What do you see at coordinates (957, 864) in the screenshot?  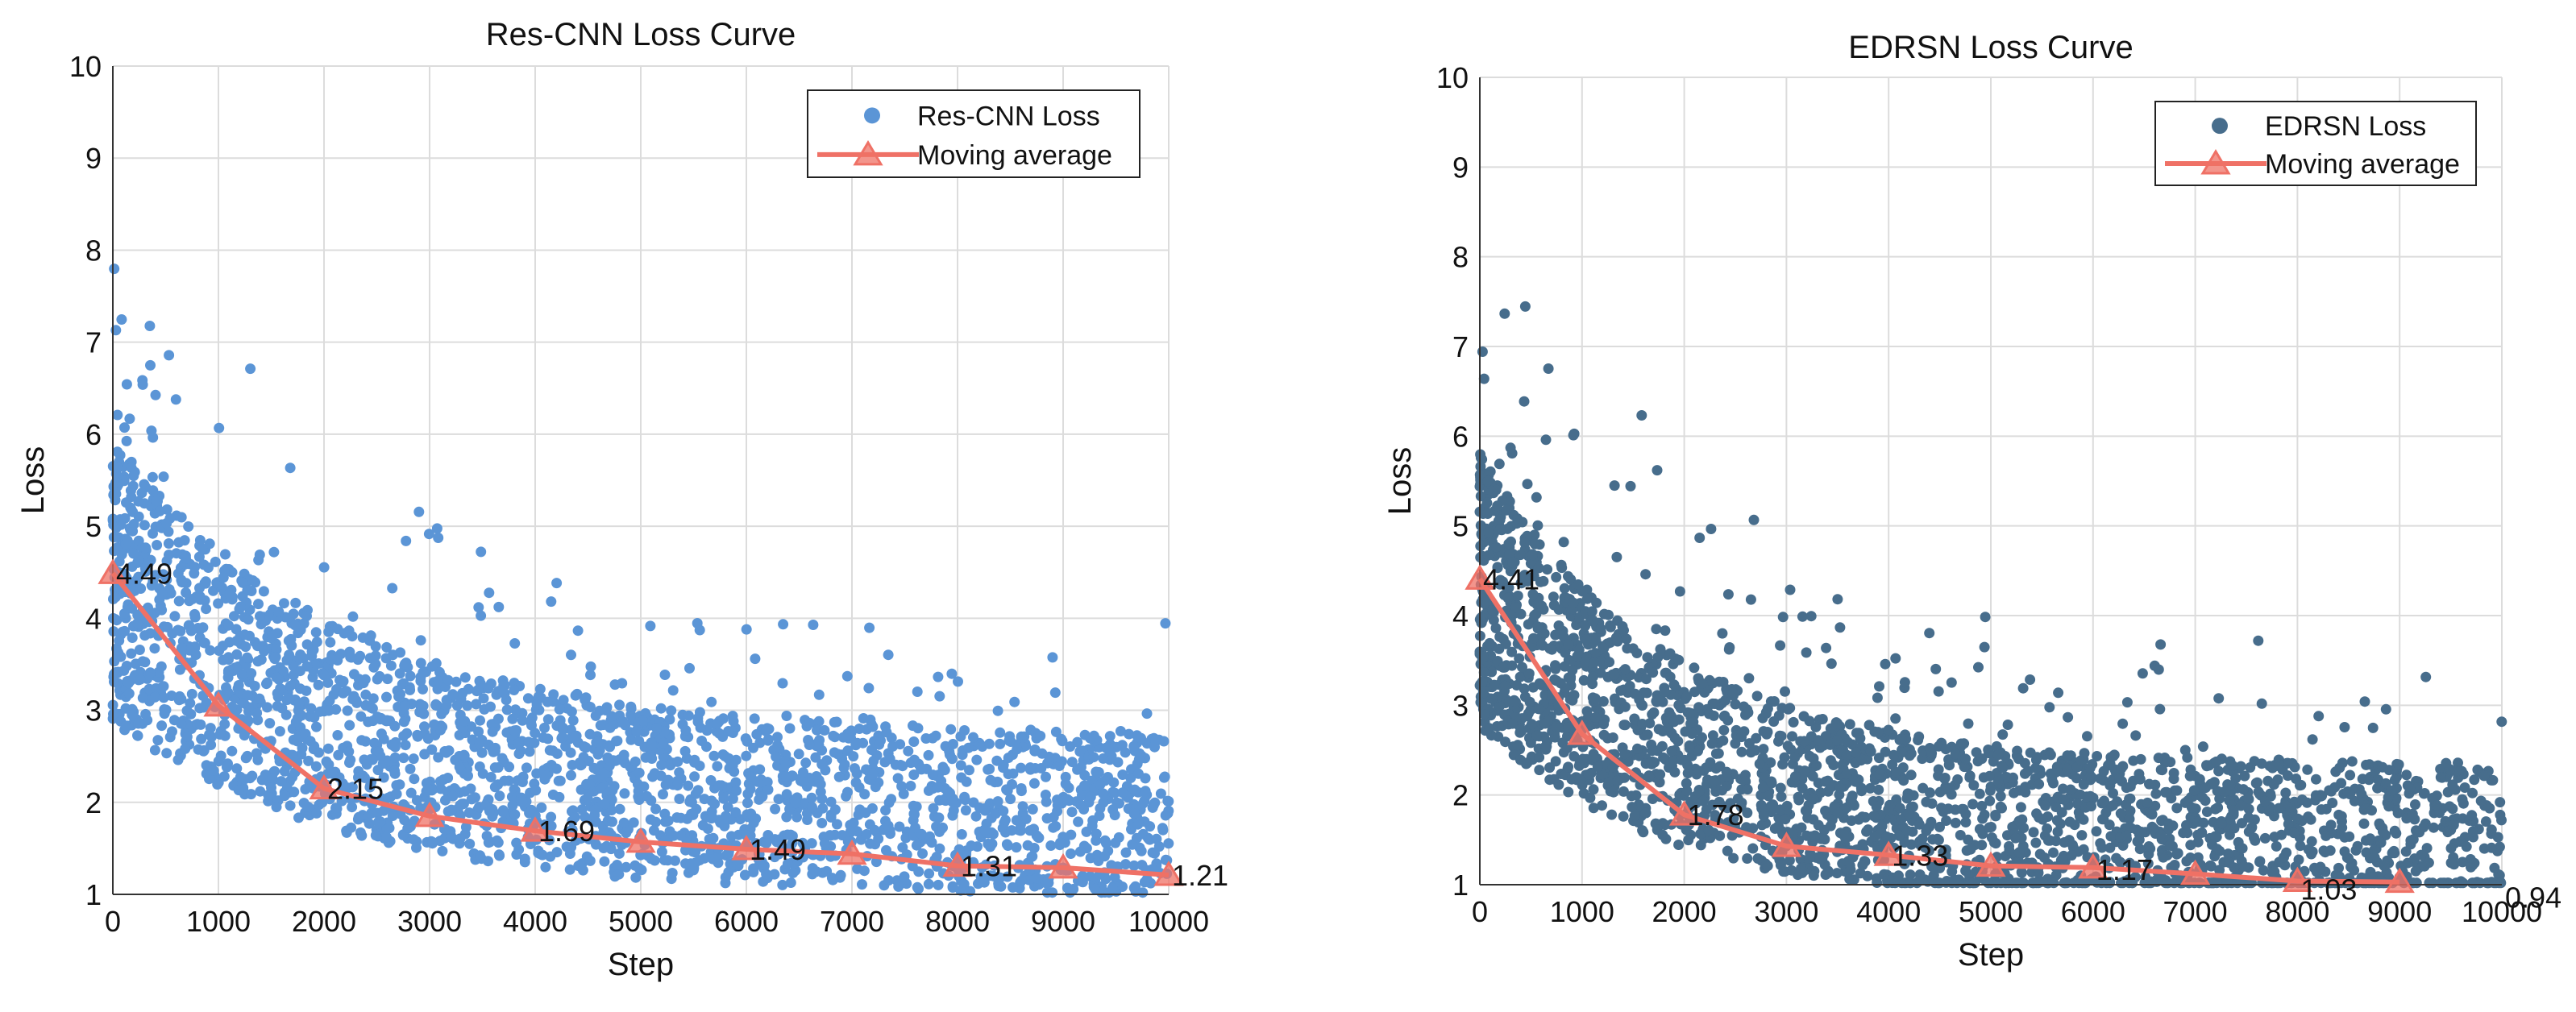 I see `moving-average-marker` at bounding box center [957, 864].